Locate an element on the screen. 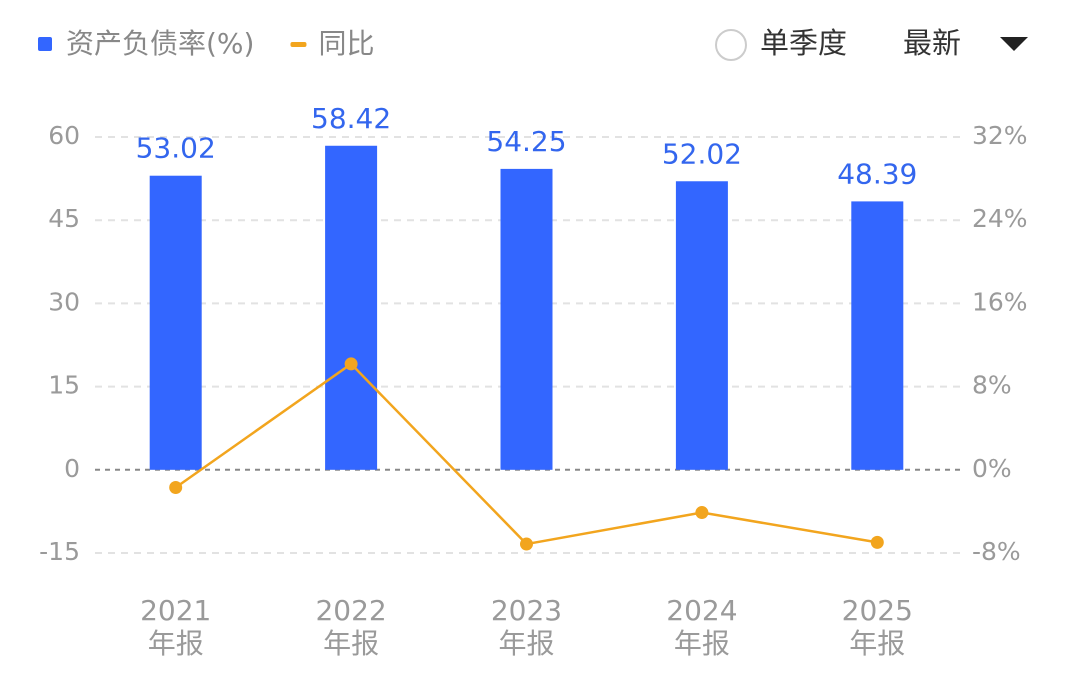 The height and width of the screenshot is (683, 1076). x-tick-label: 2022 is located at coordinates (350, 610).